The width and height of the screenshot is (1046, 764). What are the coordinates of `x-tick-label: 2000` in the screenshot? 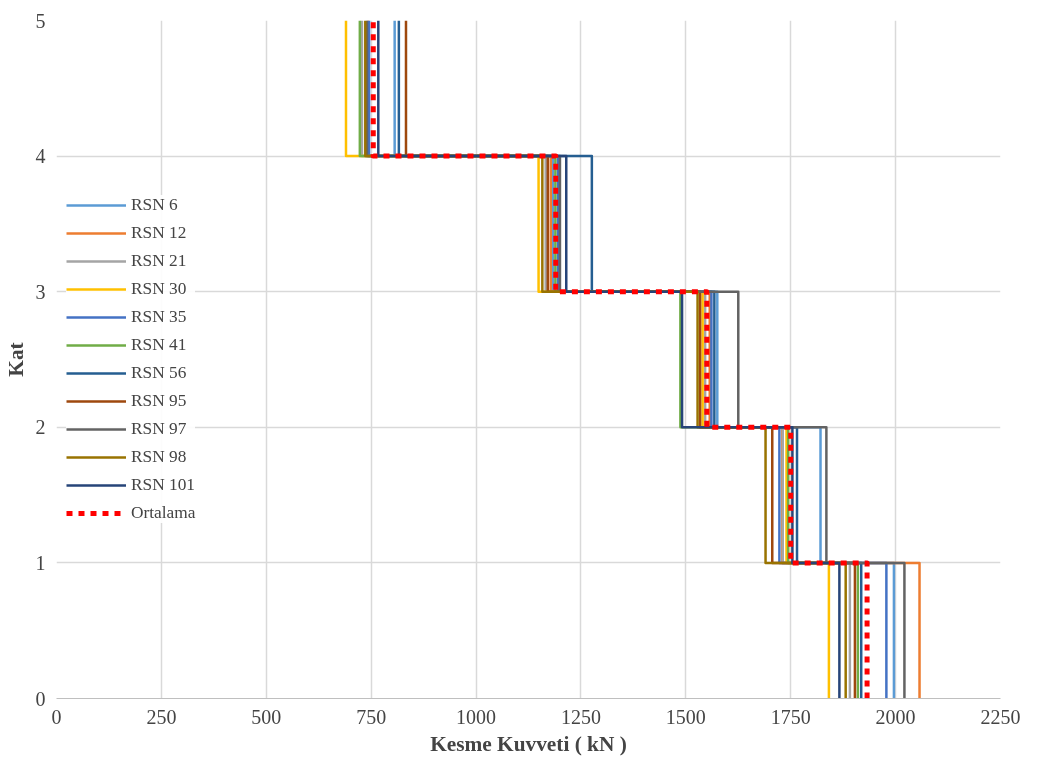 It's located at (895, 716).